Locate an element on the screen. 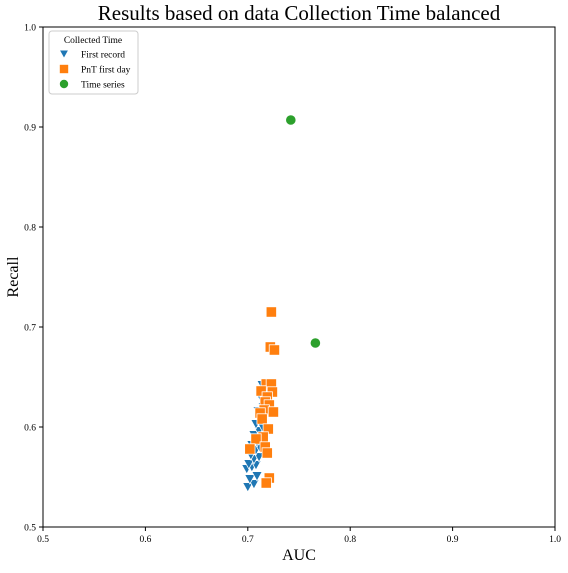 The width and height of the screenshot is (568, 573). x-axis-label: AUC is located at coordinates (299, 555).